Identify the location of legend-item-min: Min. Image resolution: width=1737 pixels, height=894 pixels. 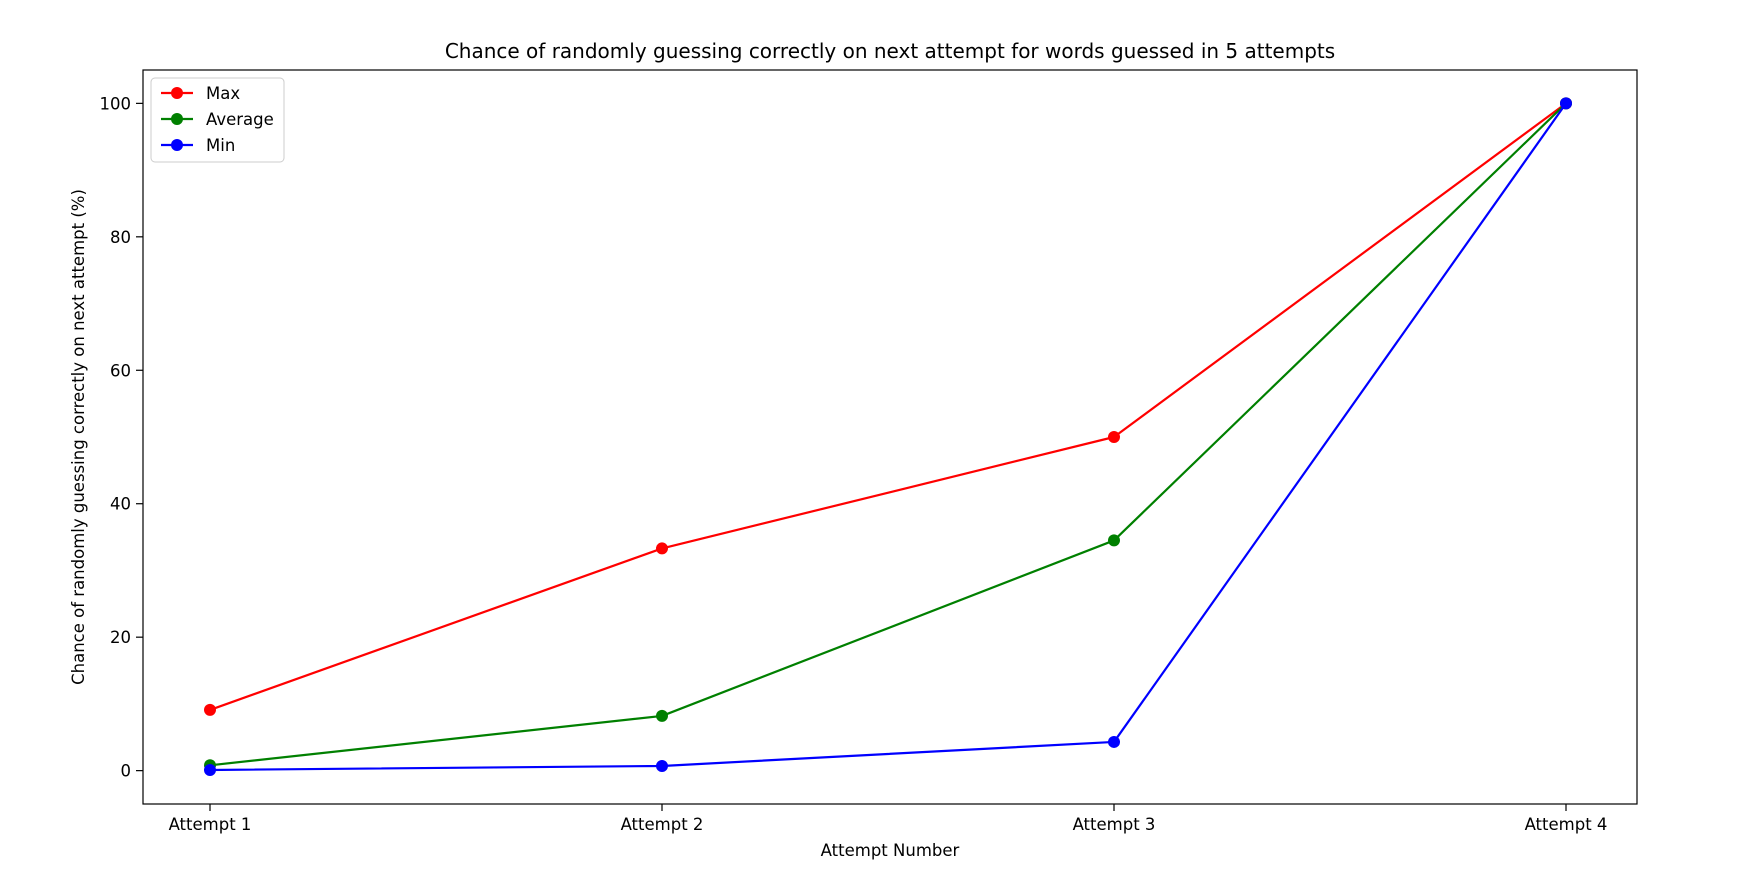
(198, 145).